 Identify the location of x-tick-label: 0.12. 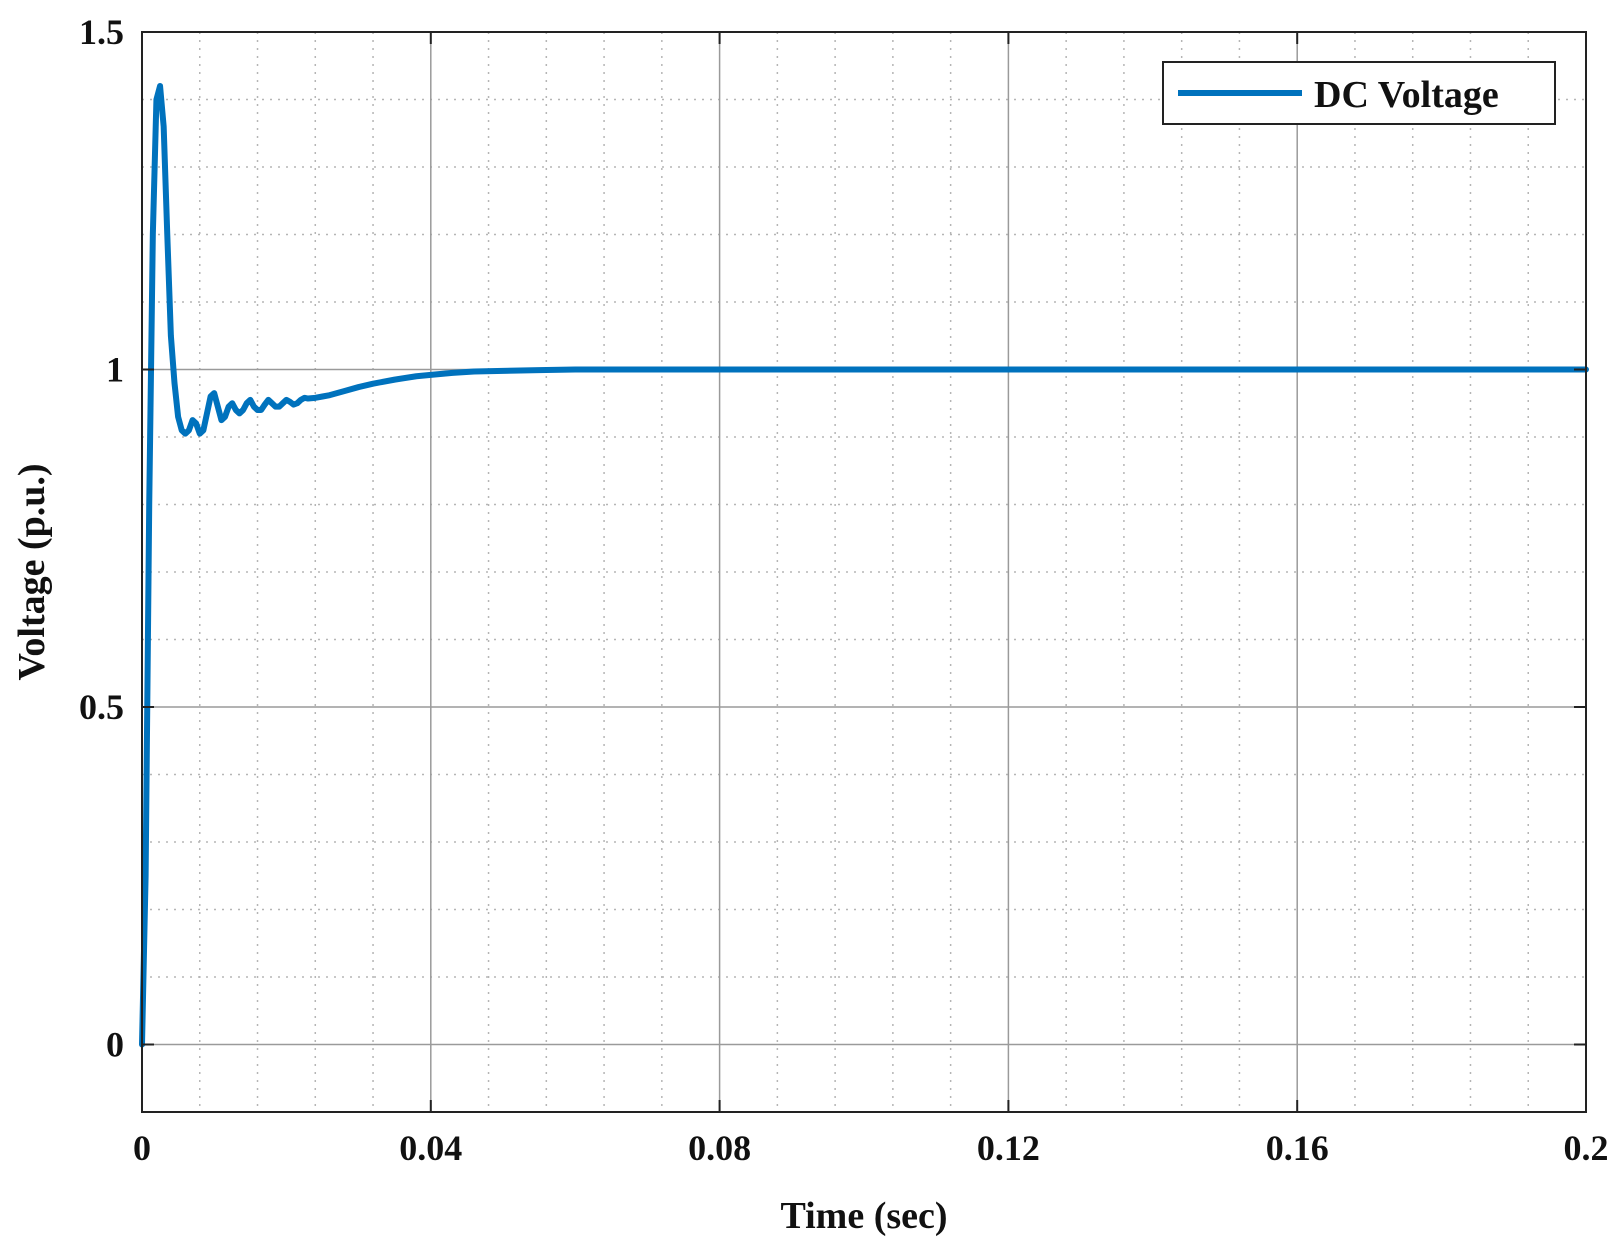
(1008, 1148).